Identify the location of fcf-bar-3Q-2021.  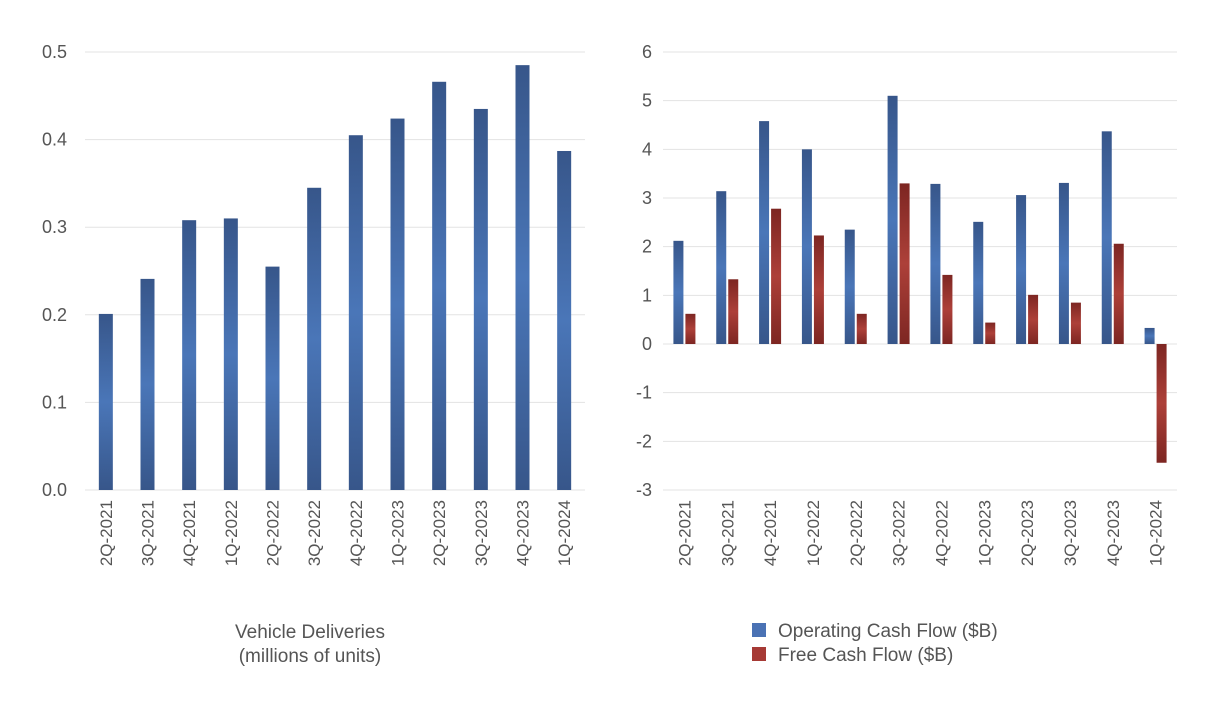
(733, 311).